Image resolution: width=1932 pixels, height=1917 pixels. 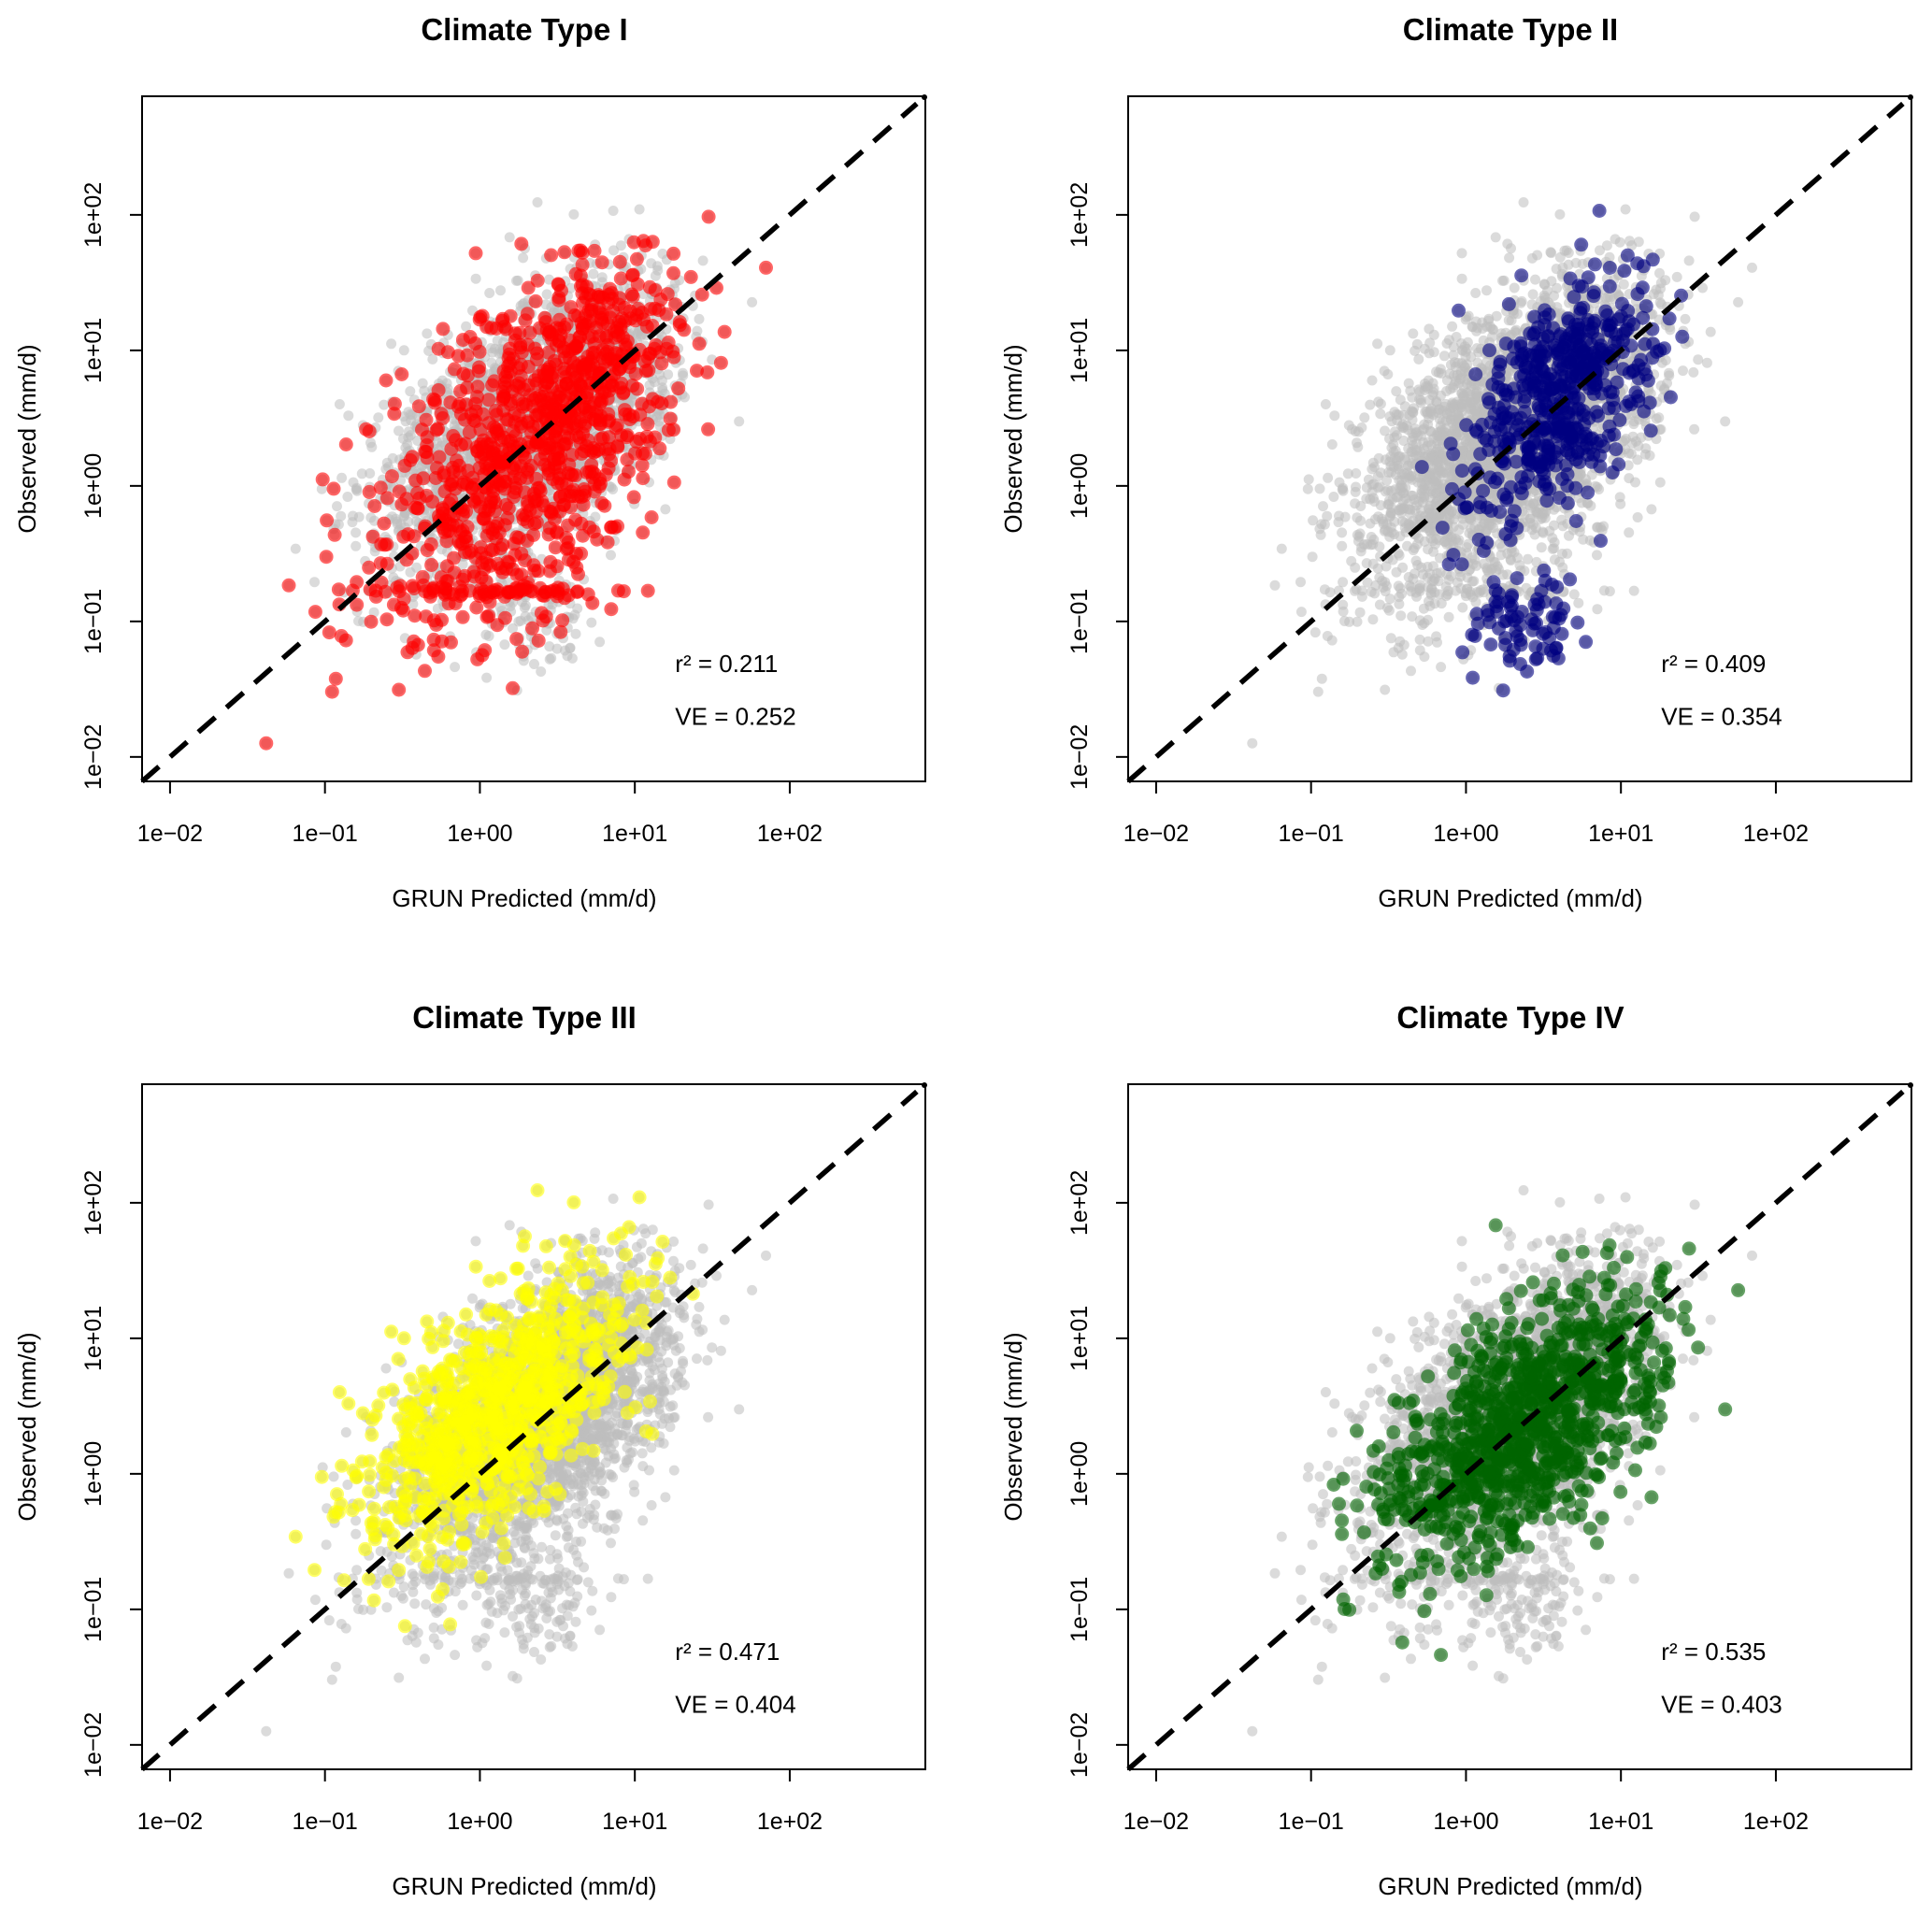 What do you see at coordinates (524, 29) in the screenshot?
I see `panel-title: Climate Type I` at bounding box center [524, 29].